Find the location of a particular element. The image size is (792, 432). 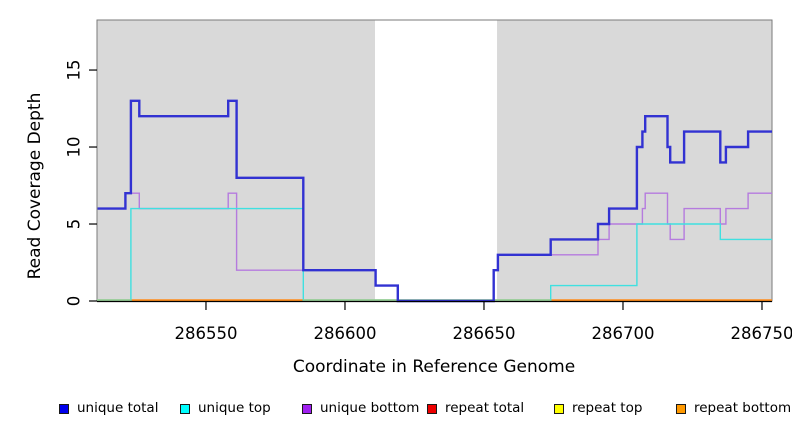

y-tick-label: 15 is located at coordinates (74, 70).